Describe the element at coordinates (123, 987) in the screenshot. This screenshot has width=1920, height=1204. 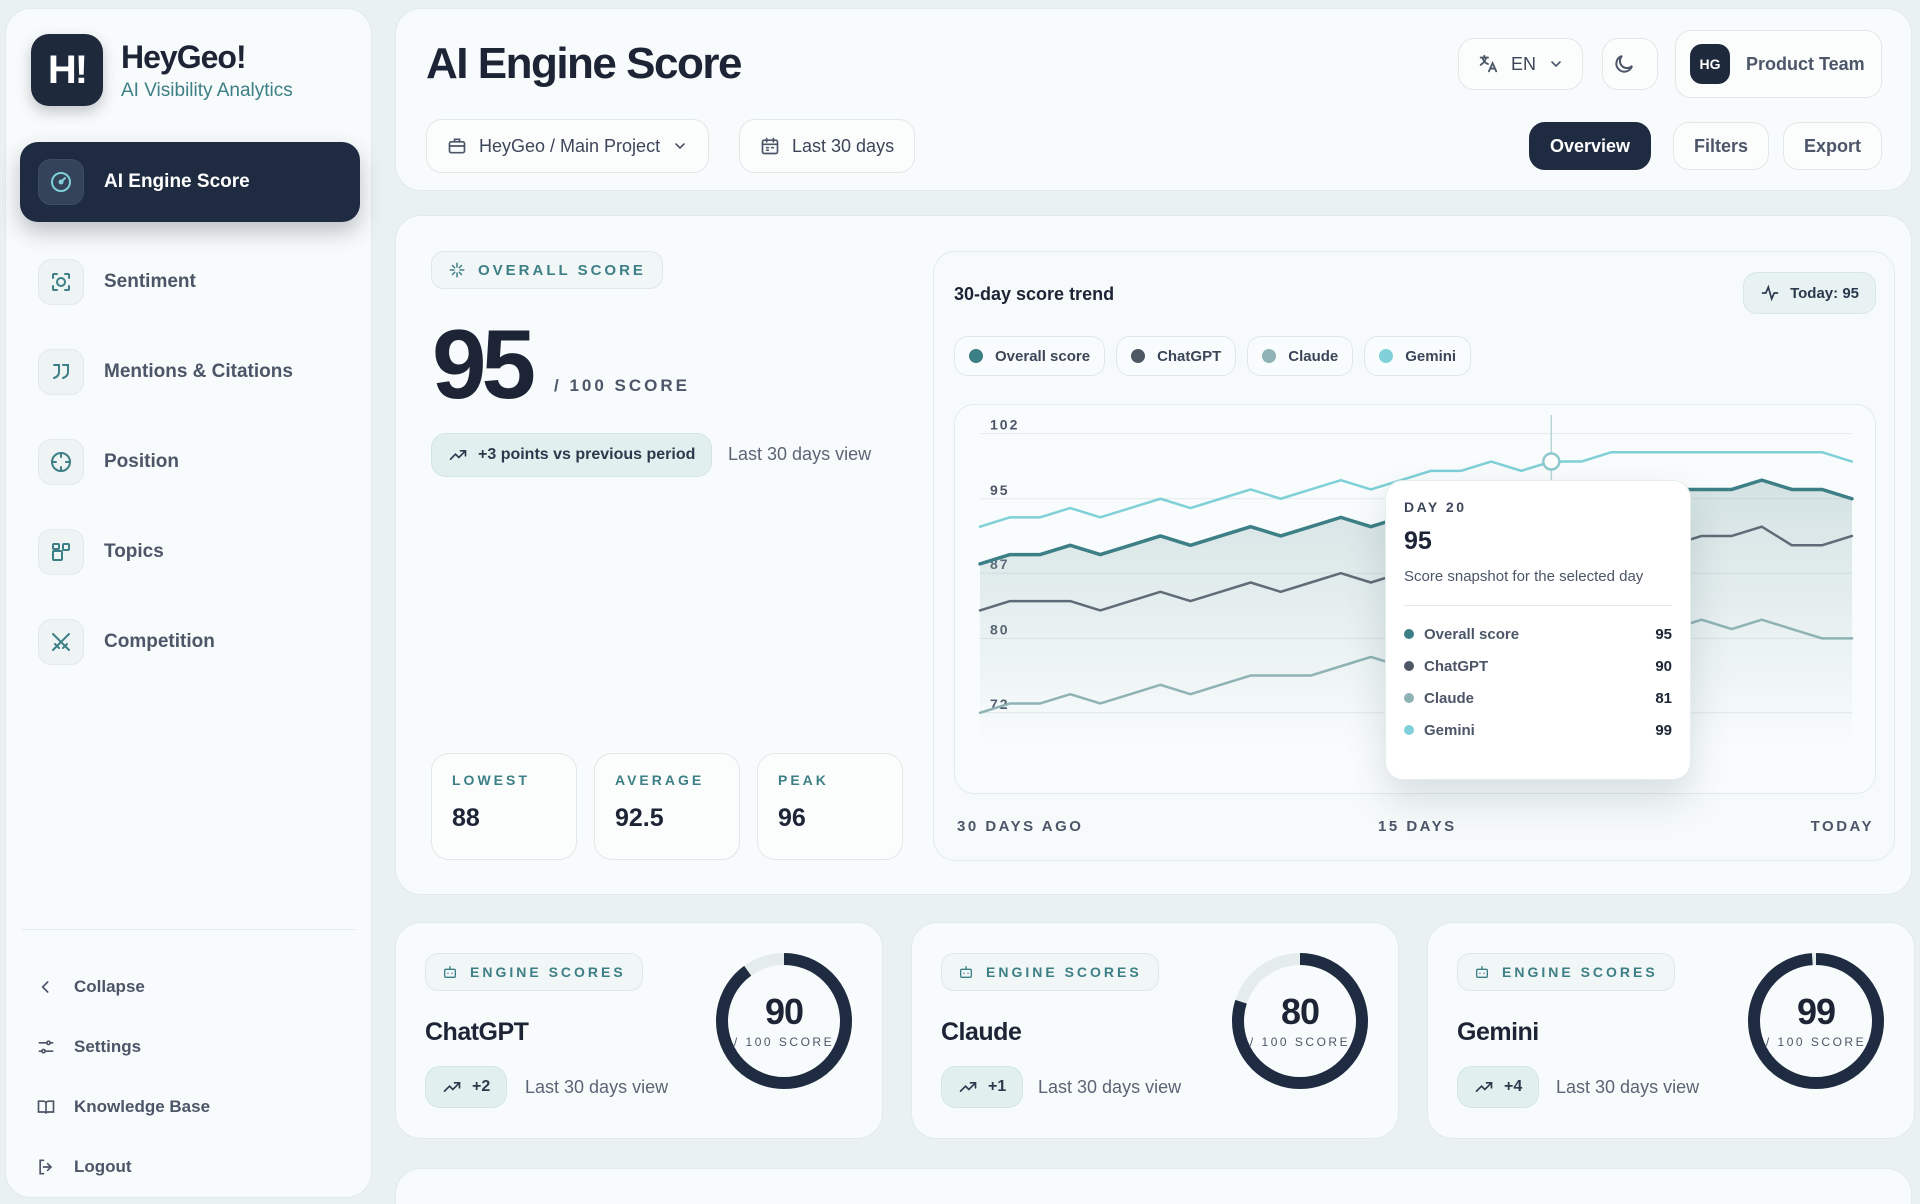
I see `collapse-button: Collapse` at that location.